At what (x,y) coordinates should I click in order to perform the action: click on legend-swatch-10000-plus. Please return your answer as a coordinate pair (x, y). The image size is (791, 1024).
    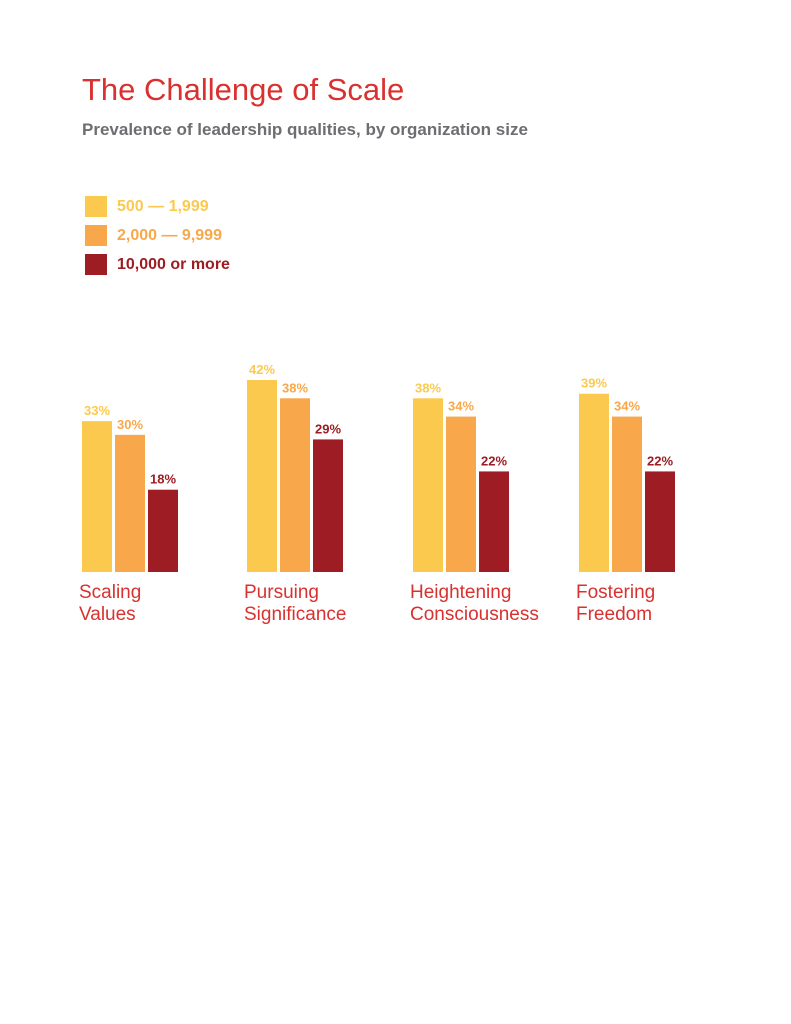
    Looking at the image, I should click on (96, 264).